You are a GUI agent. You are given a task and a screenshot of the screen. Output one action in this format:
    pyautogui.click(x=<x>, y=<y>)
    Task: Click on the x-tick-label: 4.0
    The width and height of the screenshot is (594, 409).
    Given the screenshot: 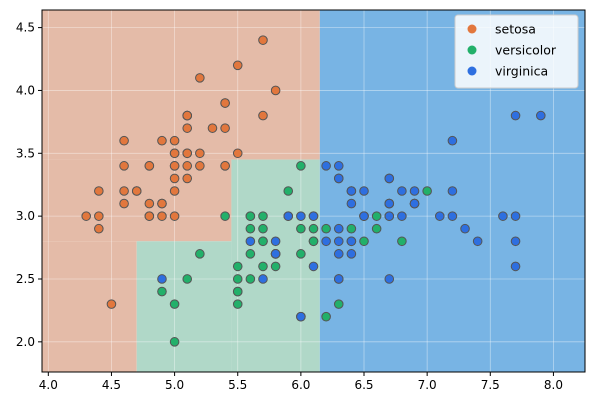 What is the action you would take?
    pyautogui.click(x=48, y=385)
    